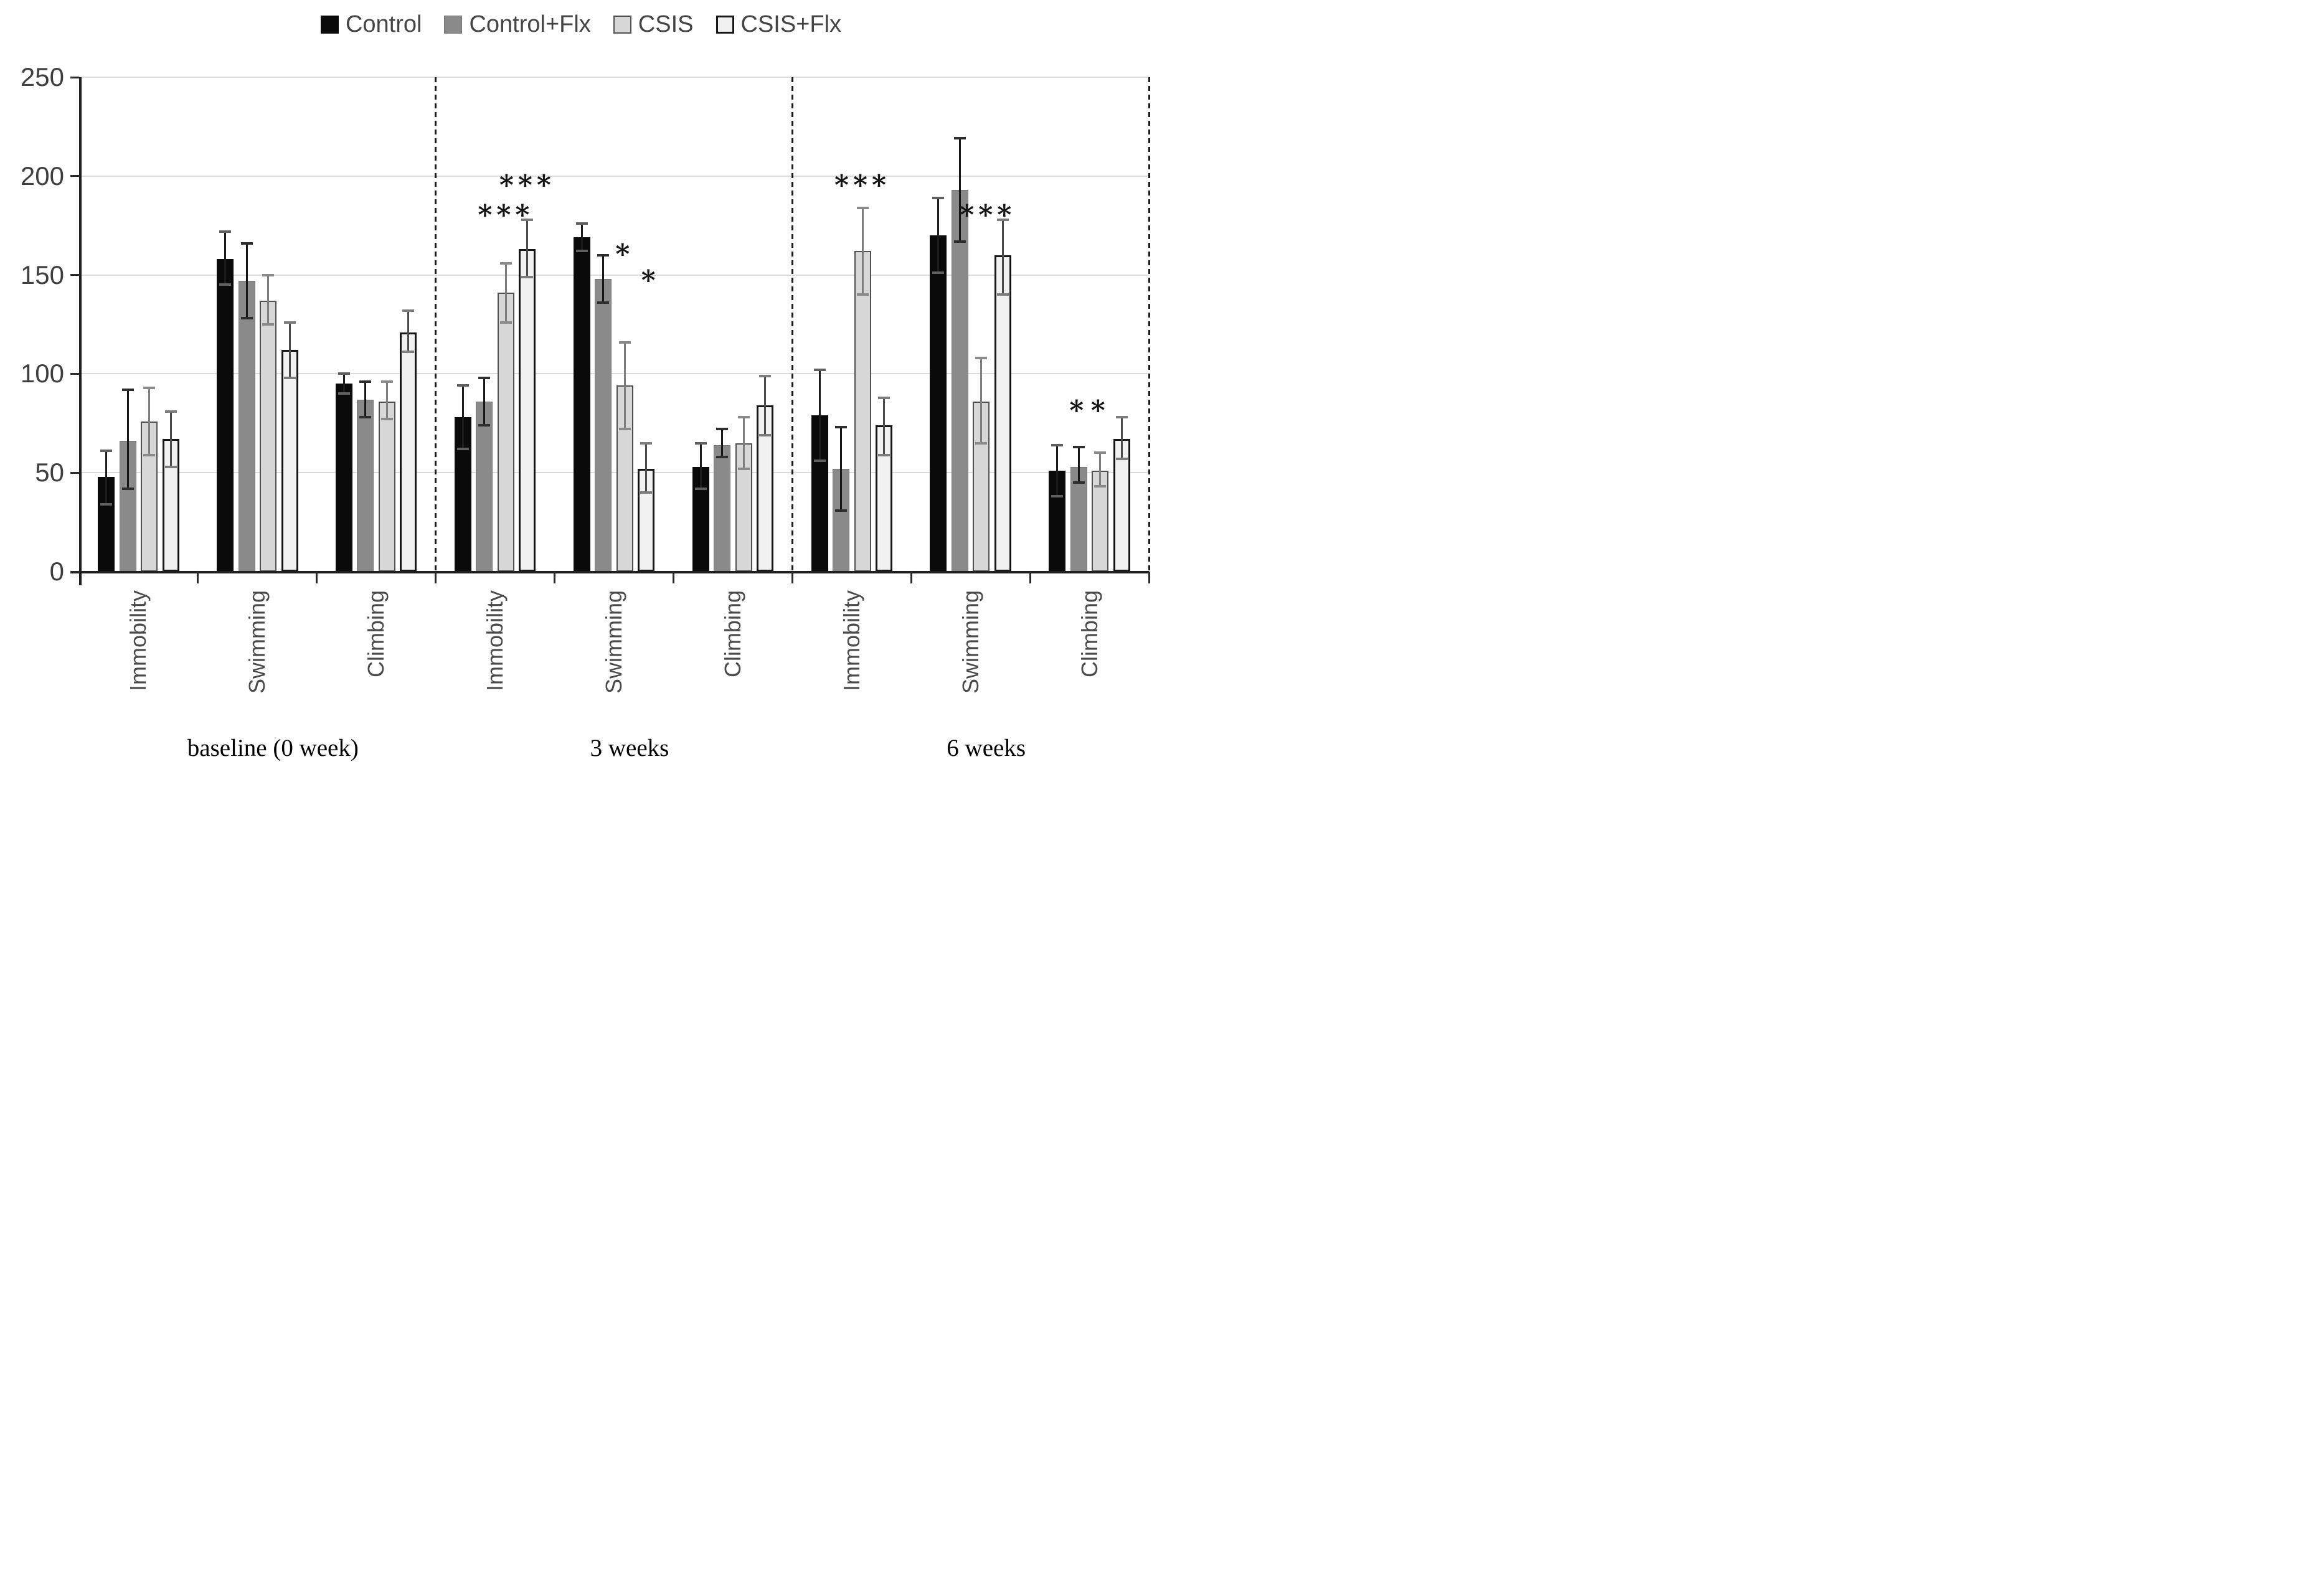 The width and height of the screenshot is (2324, 1574). What do you see at coordinates (530, 24) in the screenshot?
I see `legend-item-label: Control+Flx` at bounding box center [530, 24].